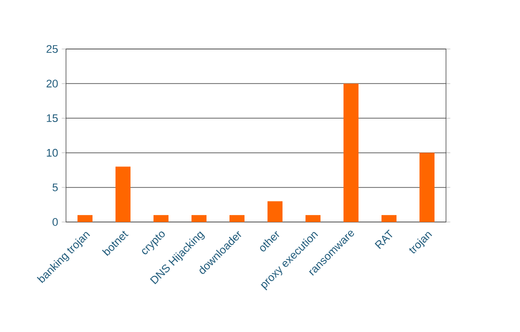 This screenshot has height=332, width=520. Describe the element at coordinates (52, 152) in the screenshot. I see `y-tick-label: 10` at that location.